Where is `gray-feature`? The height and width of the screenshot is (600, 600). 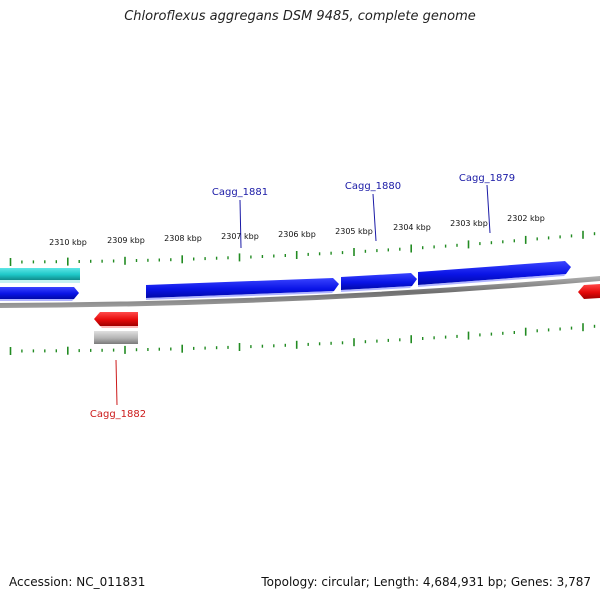
gray-feature is located at coordinates (116, 337).